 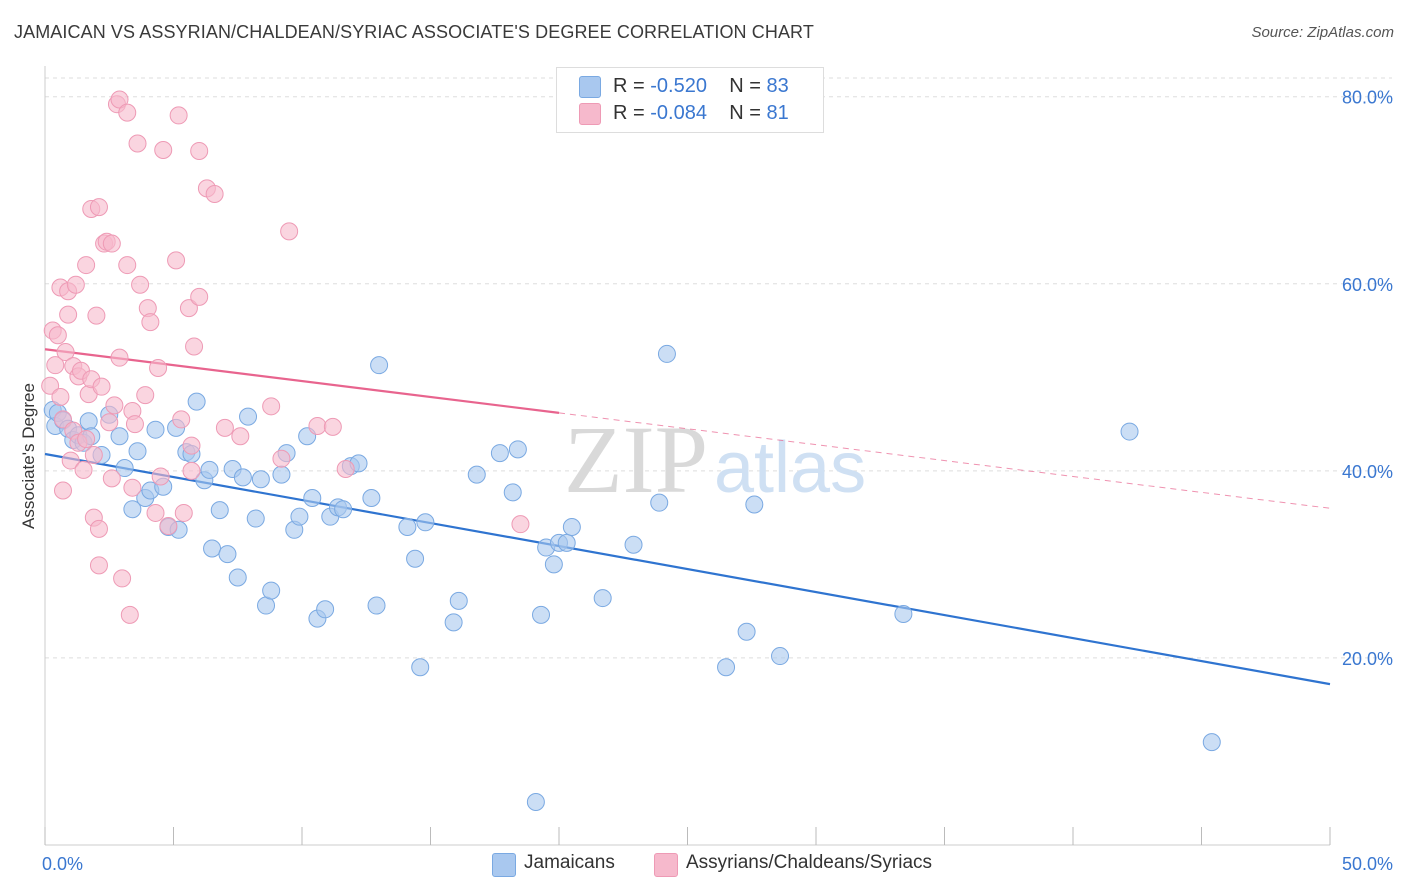 I want to click on correlation-legend: R = -0.520 N = 83 R = -0.084 N = 81, so click(x=690, y=100).